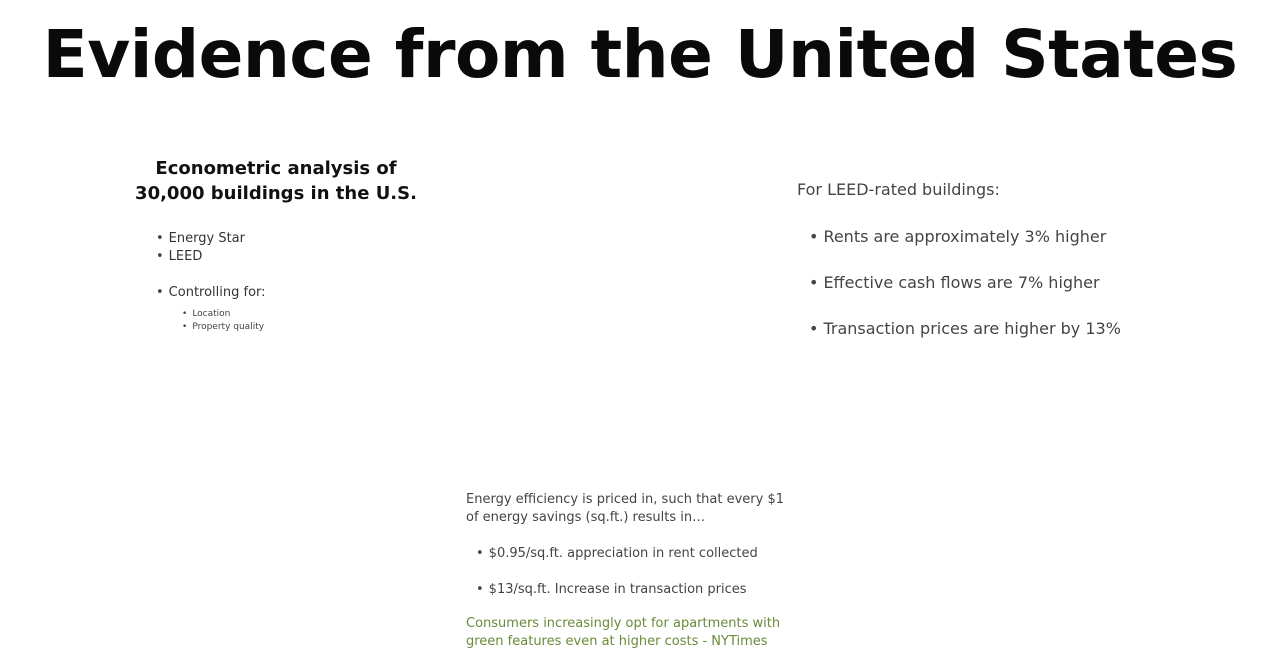 The image size is (1280, 671). Describe the element at coordinates (1023, 237) in the screenshot. I see `right-bullet-rents: Rents are approximately 3% higher` at that location.